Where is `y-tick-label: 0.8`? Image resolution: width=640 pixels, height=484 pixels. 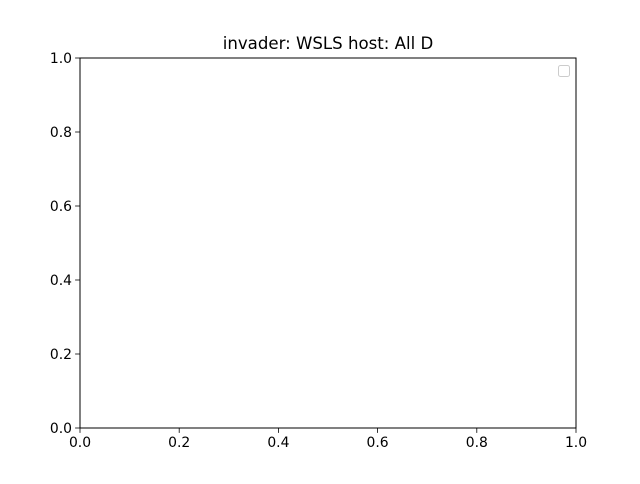
y-tick-label: 0.8 is located at coordinates (61, 133).